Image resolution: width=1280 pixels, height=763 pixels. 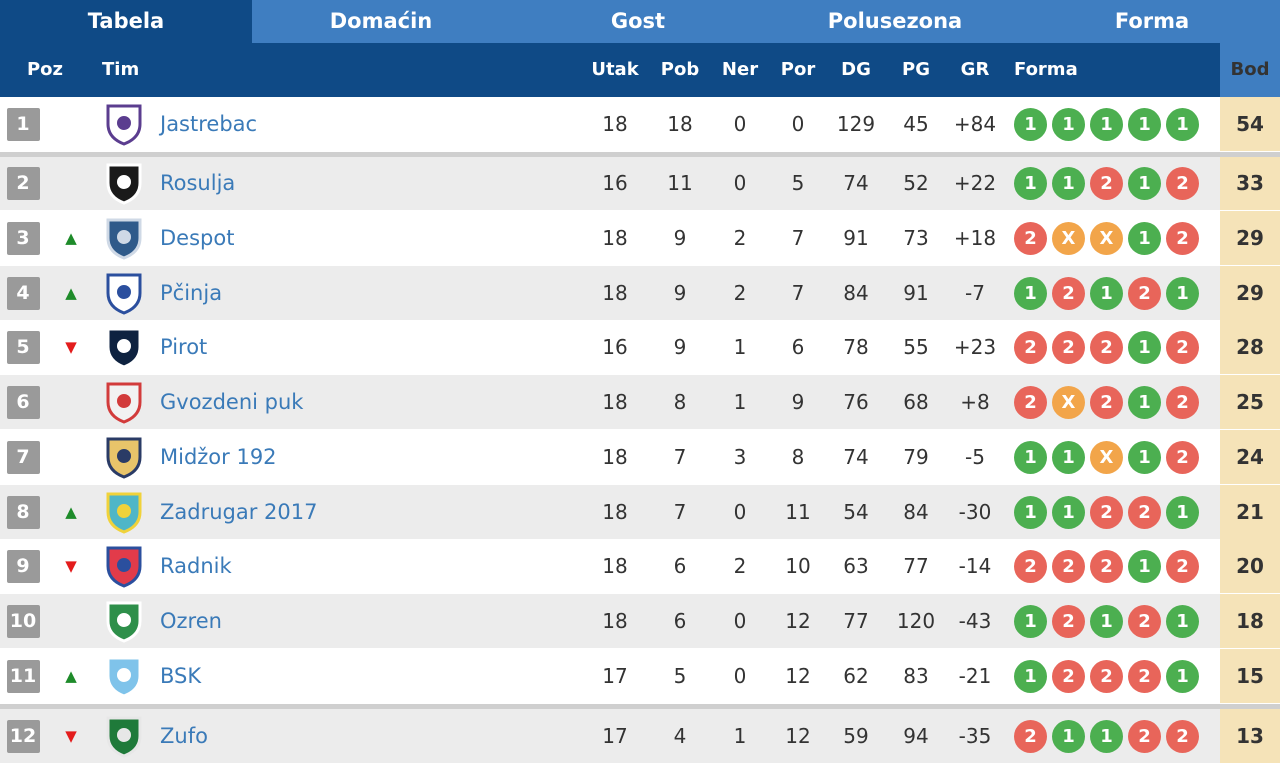 I want to click on crest-dark-navy-icon, so click(x=124, y=347).